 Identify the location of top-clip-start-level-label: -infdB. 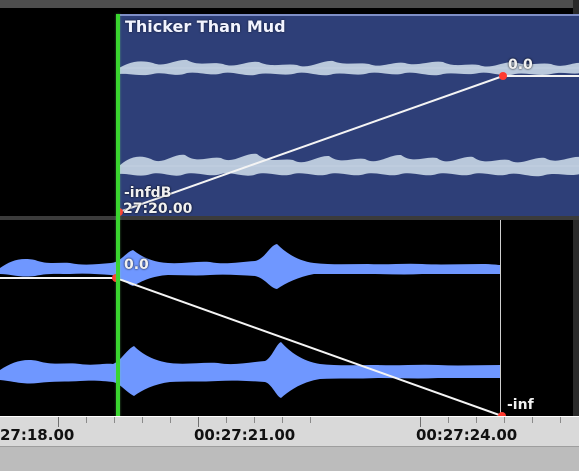
(148, 193).